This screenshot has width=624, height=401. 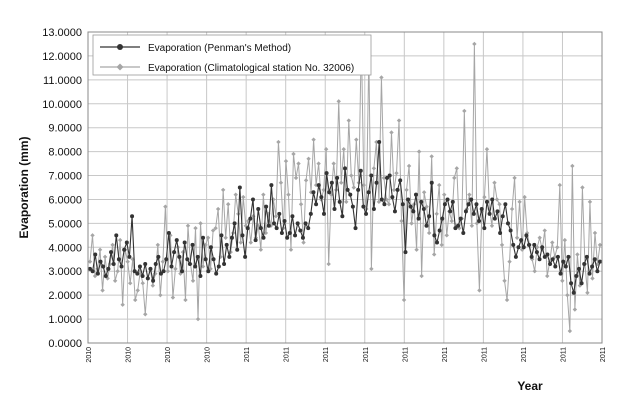 I want to click on y-tick-label: 13.0000, so click(x=62, y=33).